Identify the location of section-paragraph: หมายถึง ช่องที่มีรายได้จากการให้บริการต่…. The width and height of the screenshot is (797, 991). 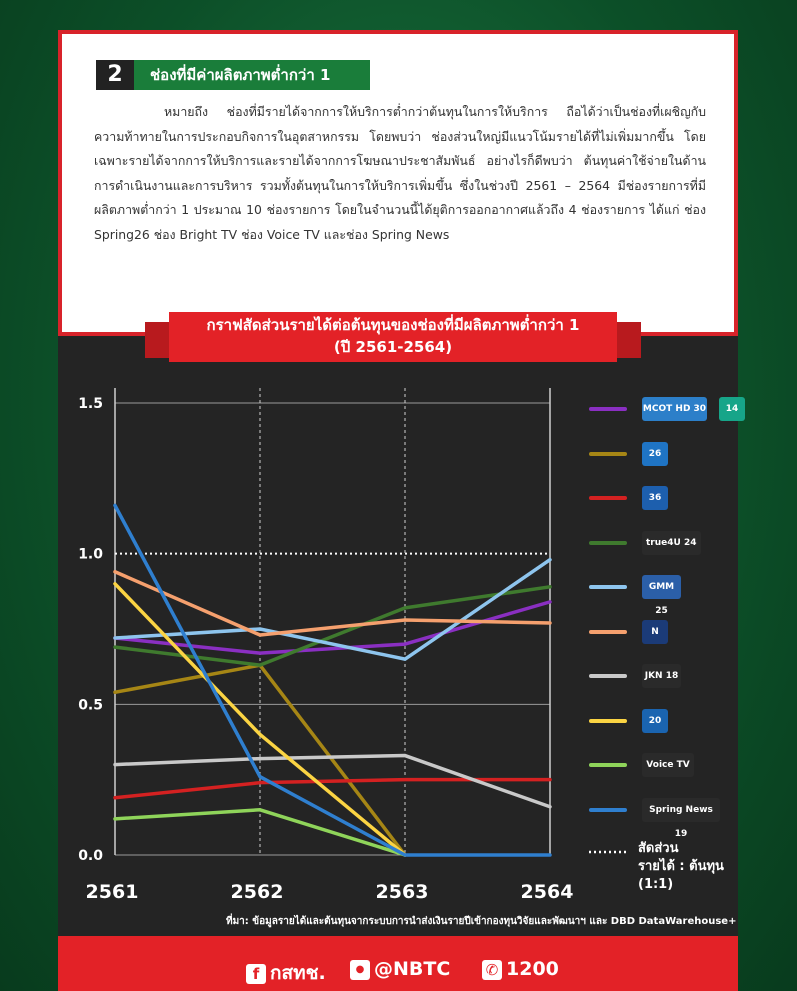
(400, 173).